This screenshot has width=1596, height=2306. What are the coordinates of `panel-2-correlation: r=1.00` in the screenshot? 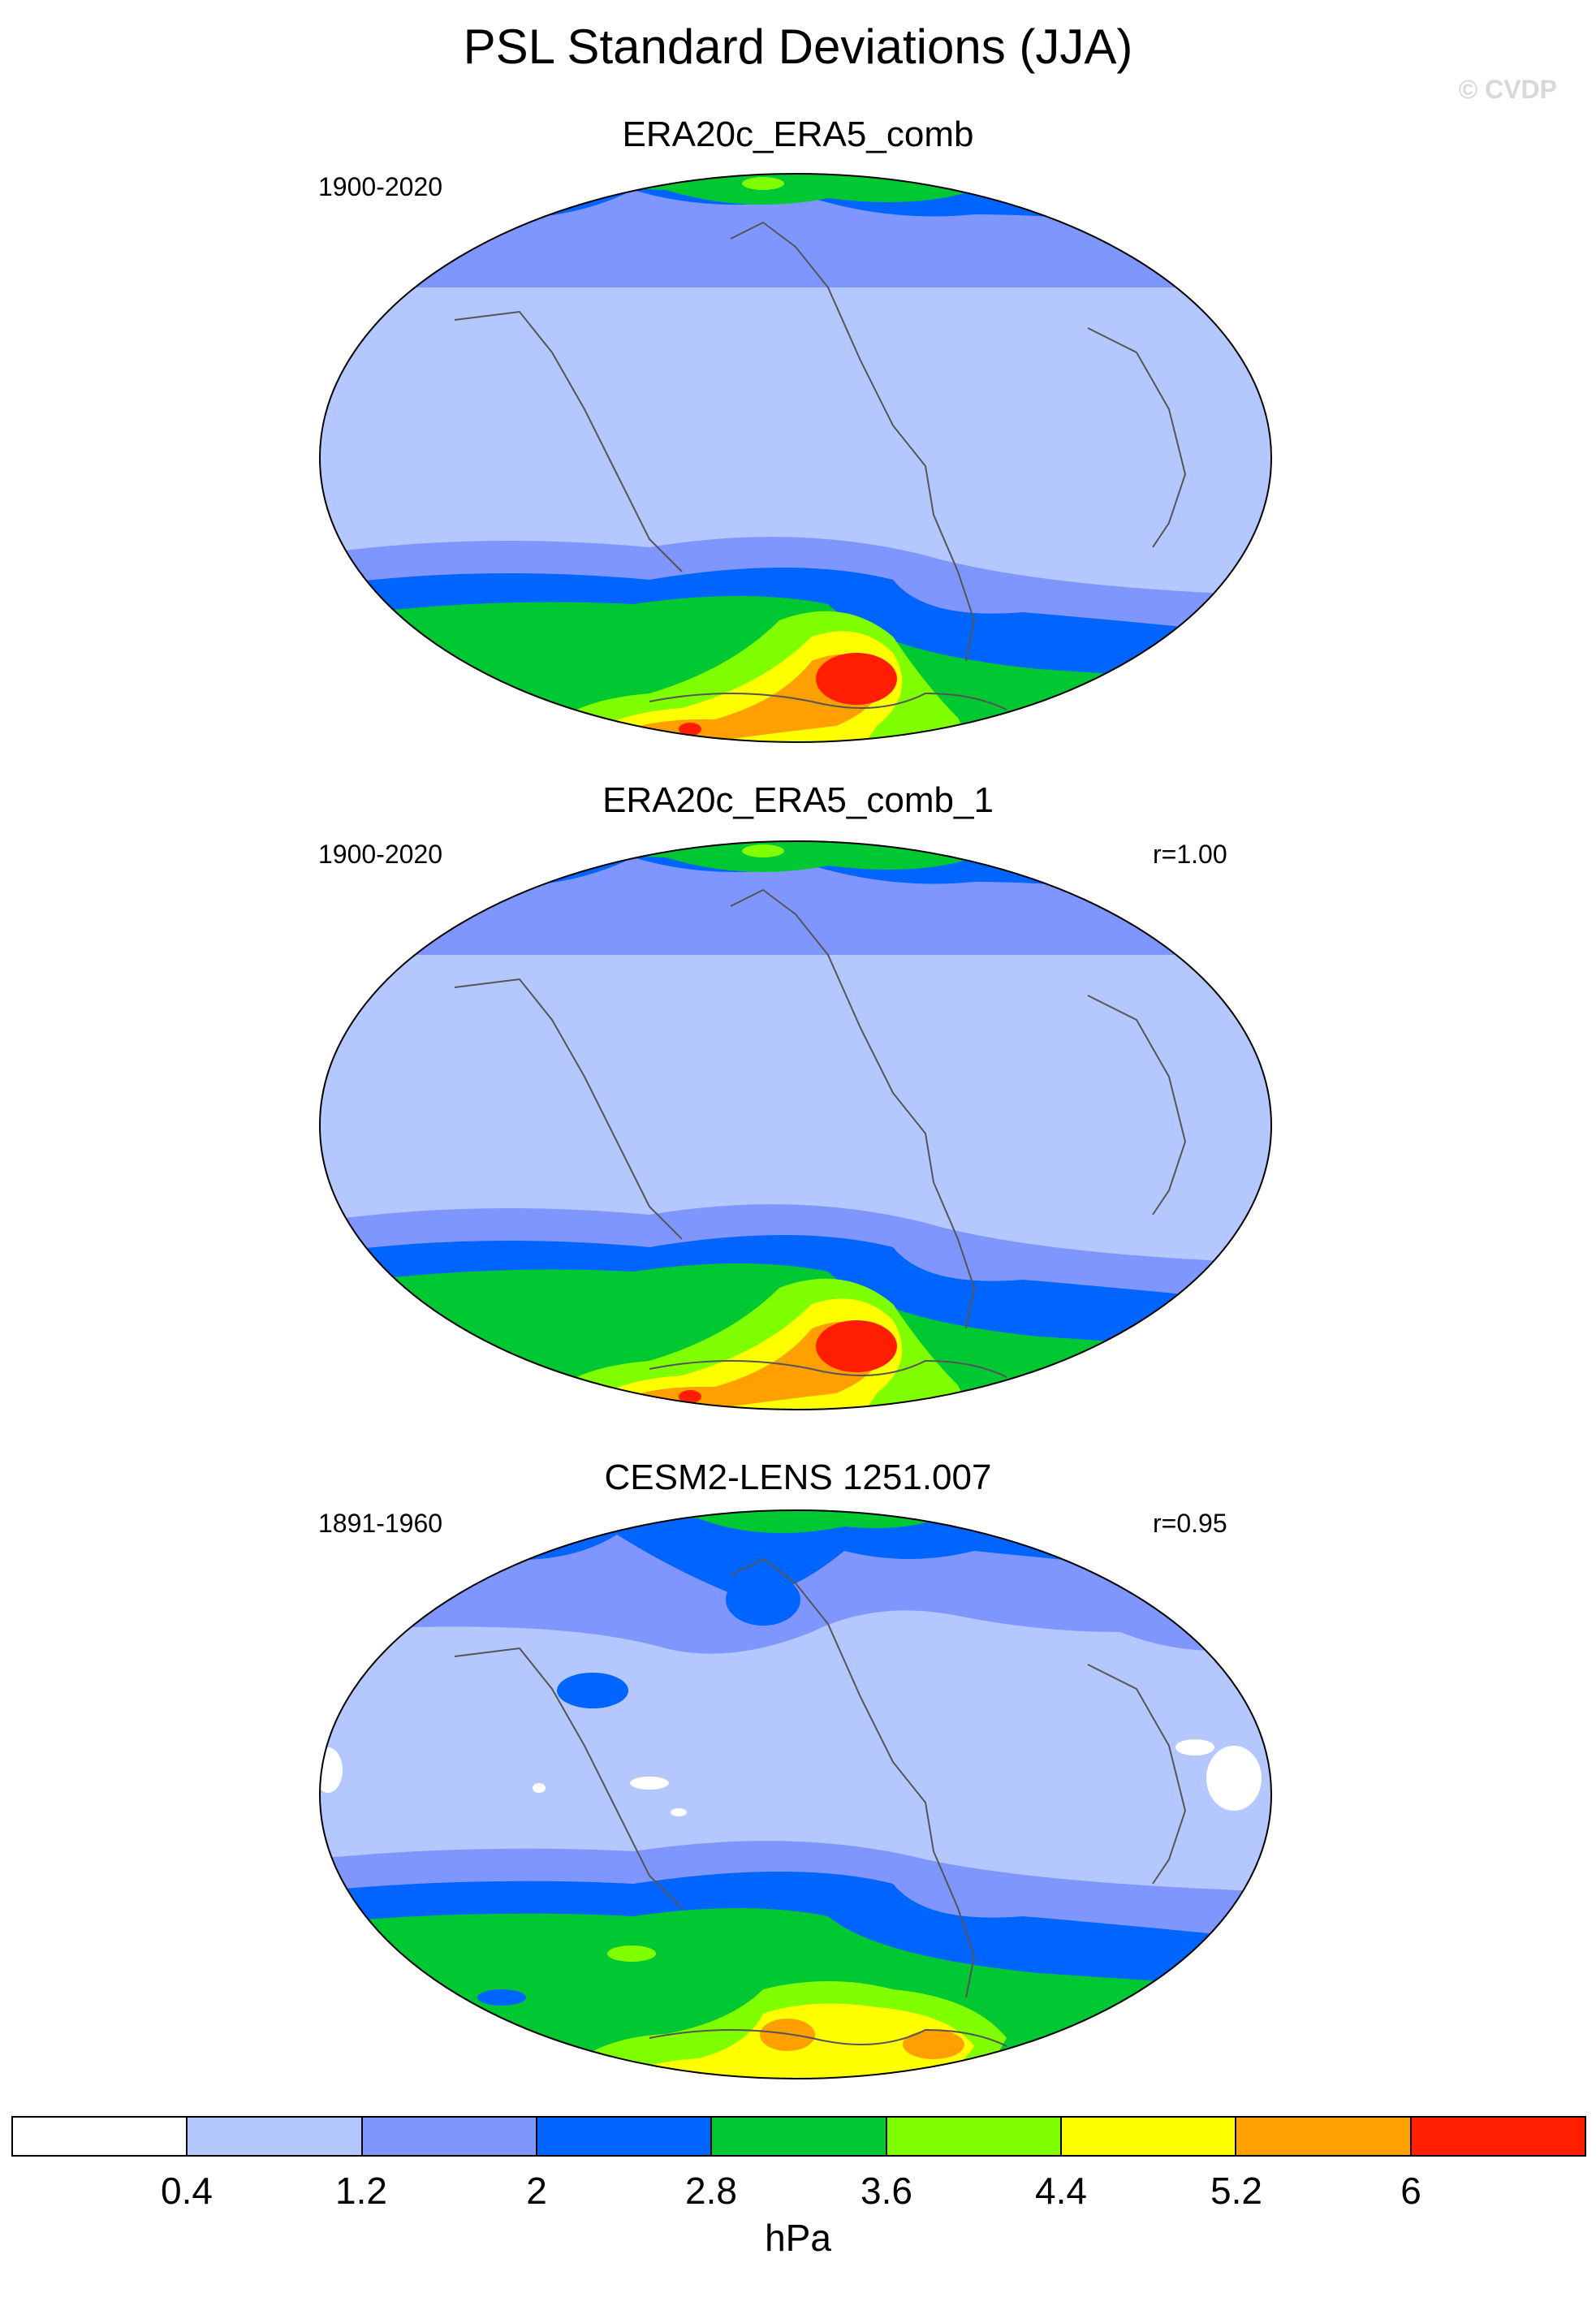 It's located at (1190, 854).